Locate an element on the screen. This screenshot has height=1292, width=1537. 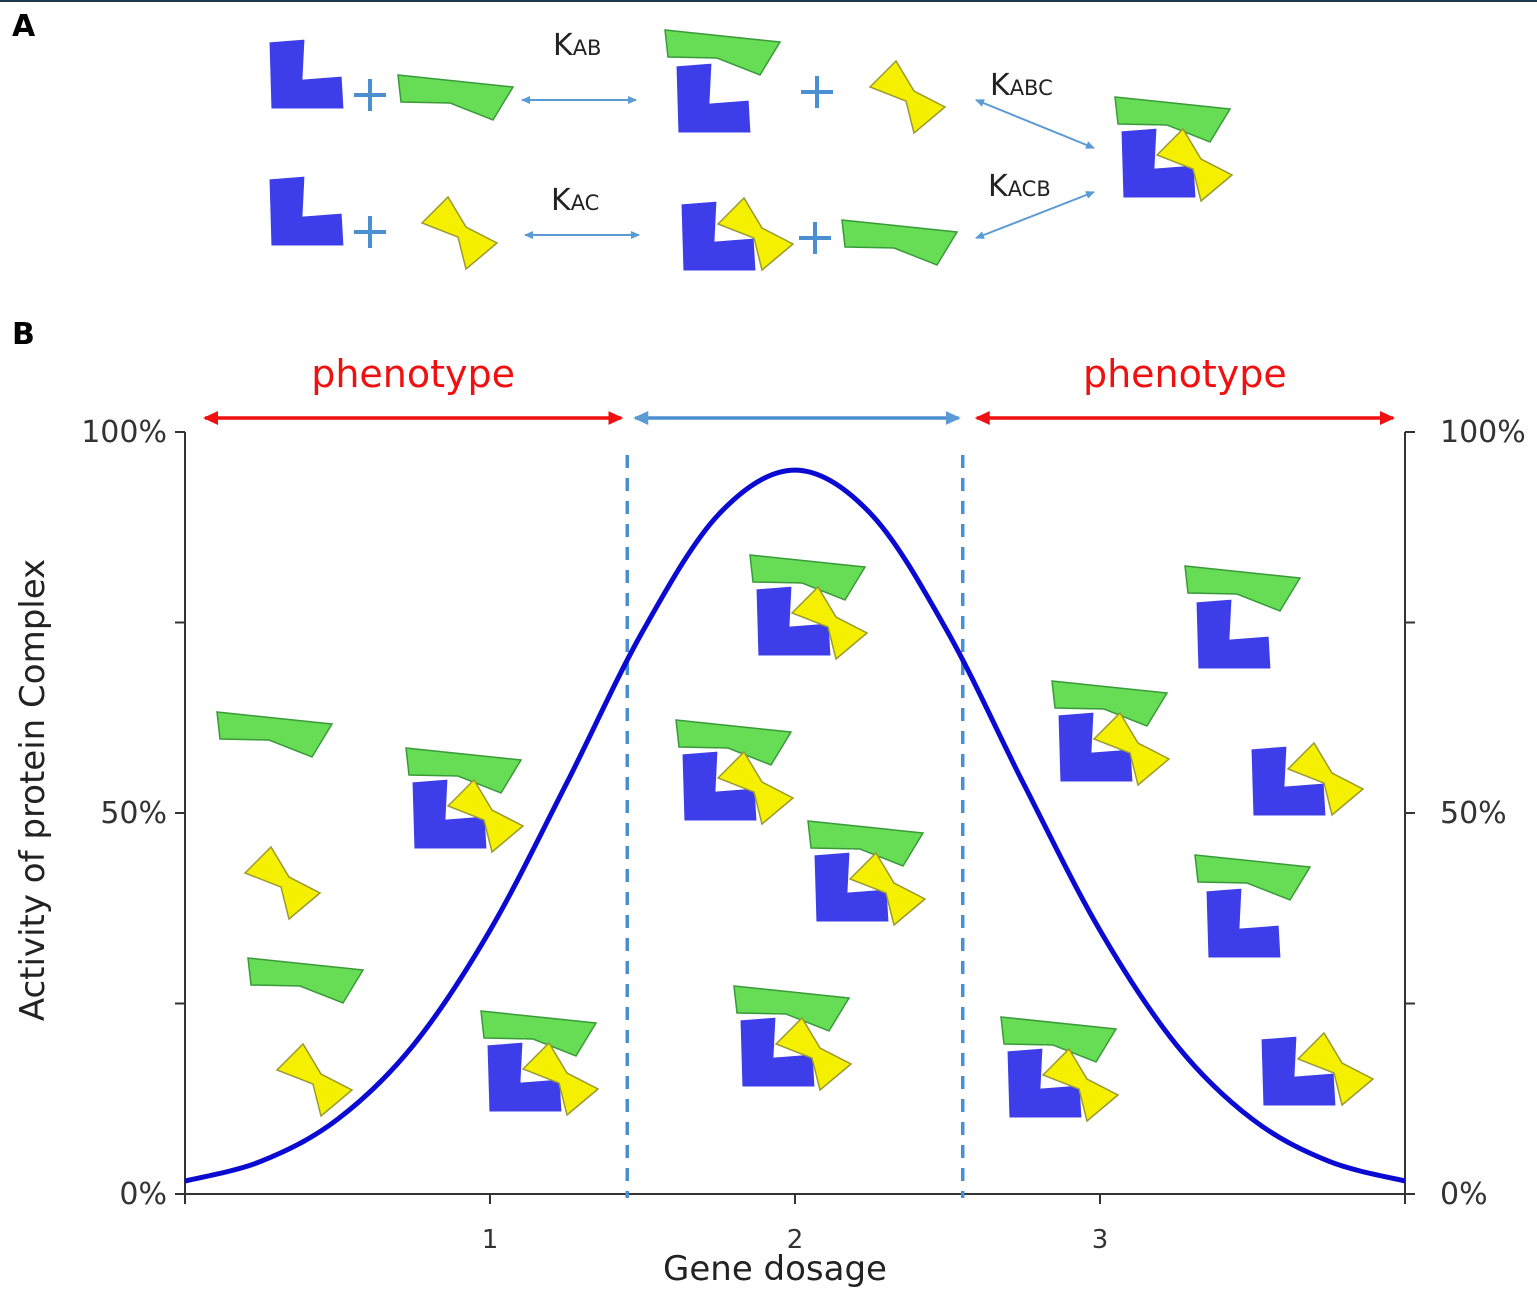
y-tick-label: 100% is located at coordinates (124, 432).